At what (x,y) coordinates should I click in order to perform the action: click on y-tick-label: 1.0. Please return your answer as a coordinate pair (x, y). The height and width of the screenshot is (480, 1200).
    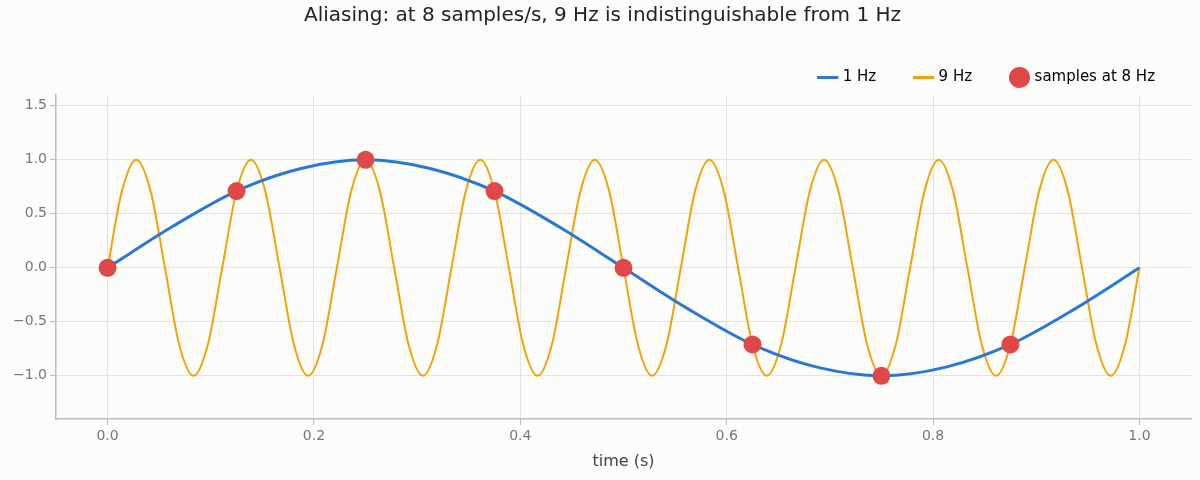
    Looking at the image, I should click on (35, 158).